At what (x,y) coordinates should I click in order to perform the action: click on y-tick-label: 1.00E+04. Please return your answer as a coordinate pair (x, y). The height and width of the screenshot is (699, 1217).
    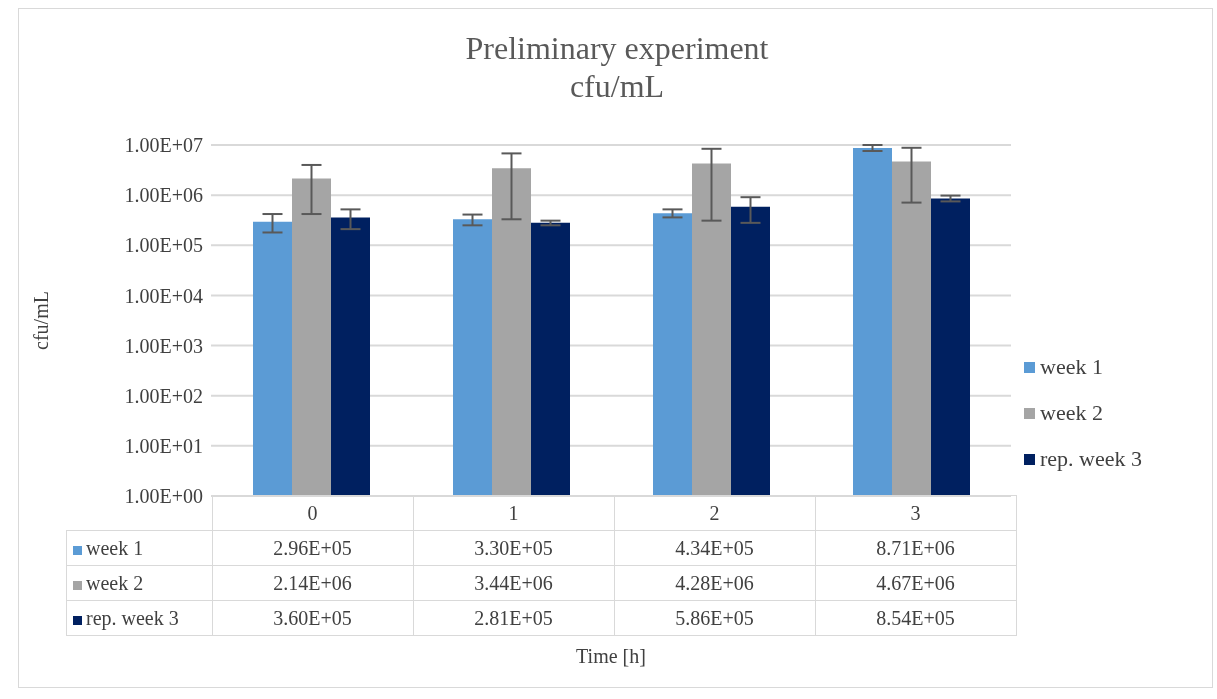
    Looking at the image, I should click on (163, 295).